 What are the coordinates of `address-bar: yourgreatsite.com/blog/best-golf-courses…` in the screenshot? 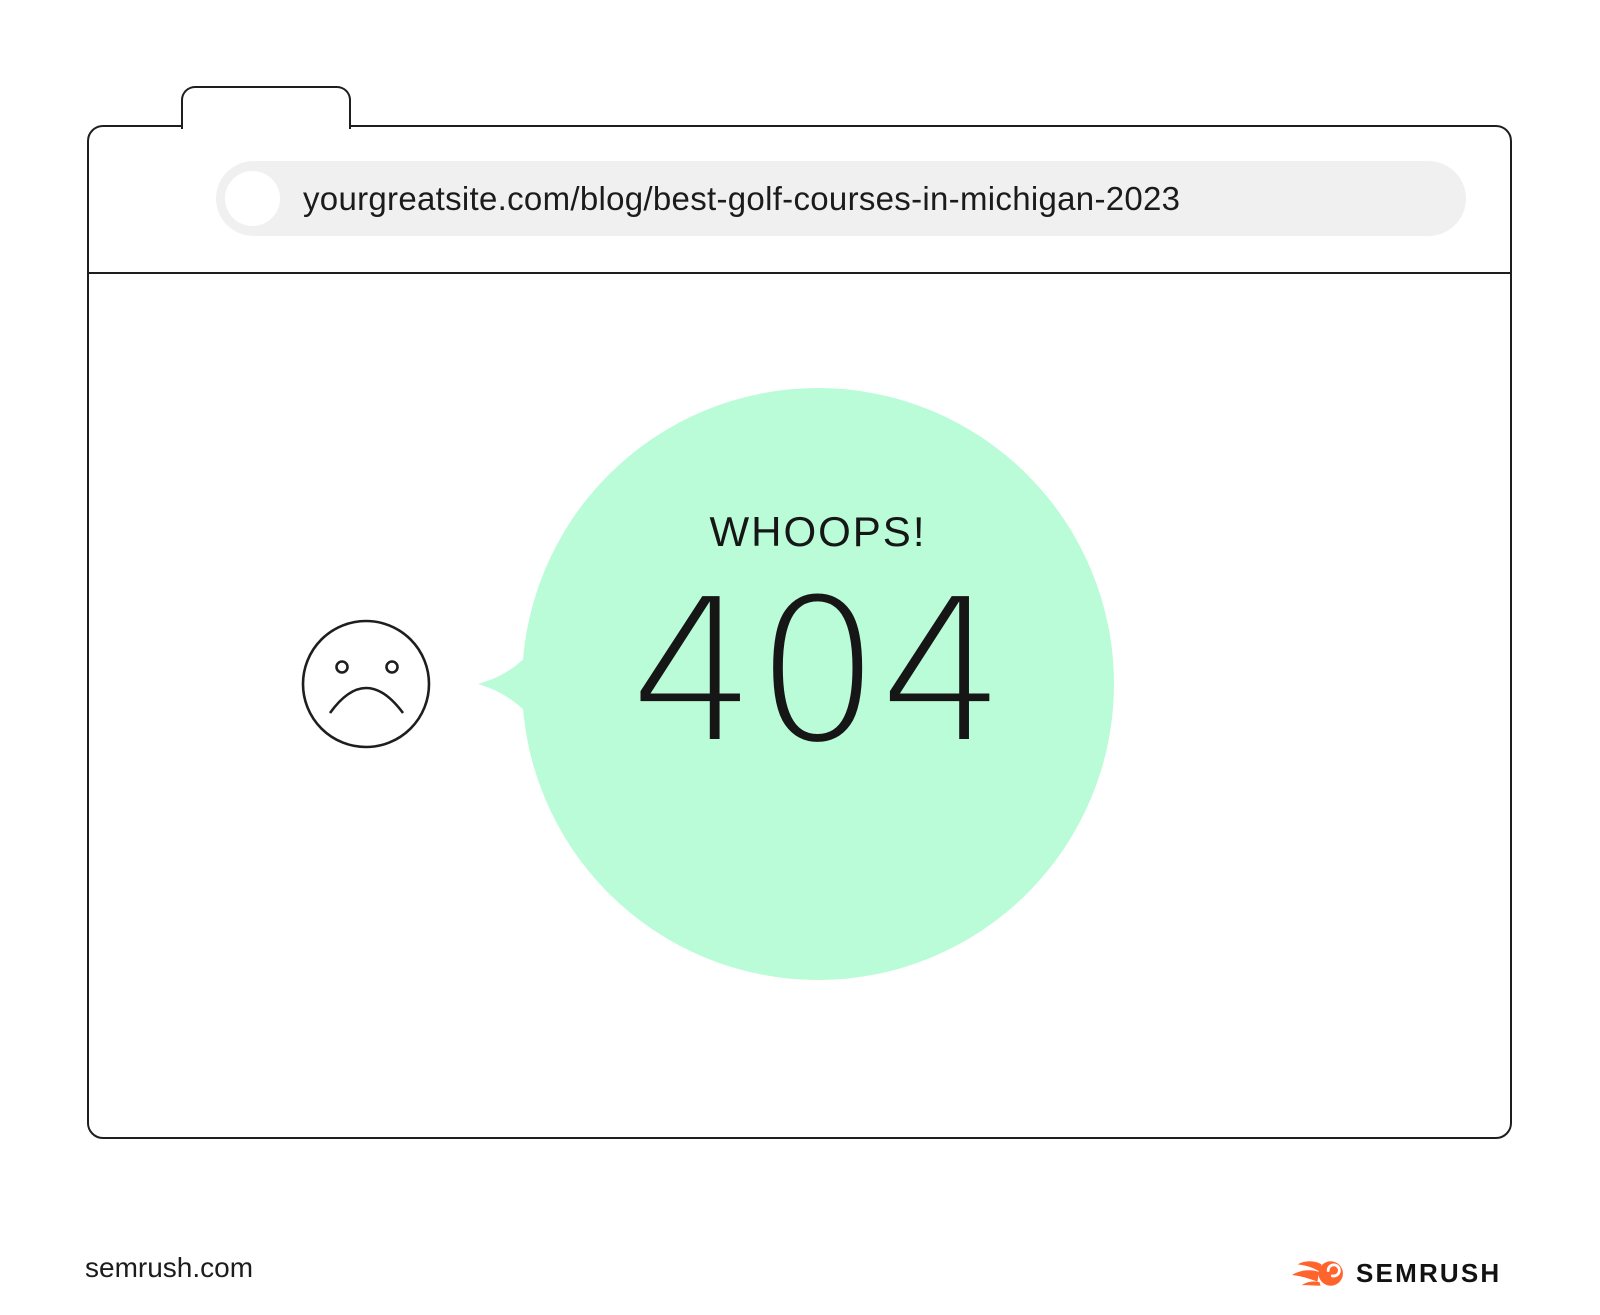 It's located at (841, 198).